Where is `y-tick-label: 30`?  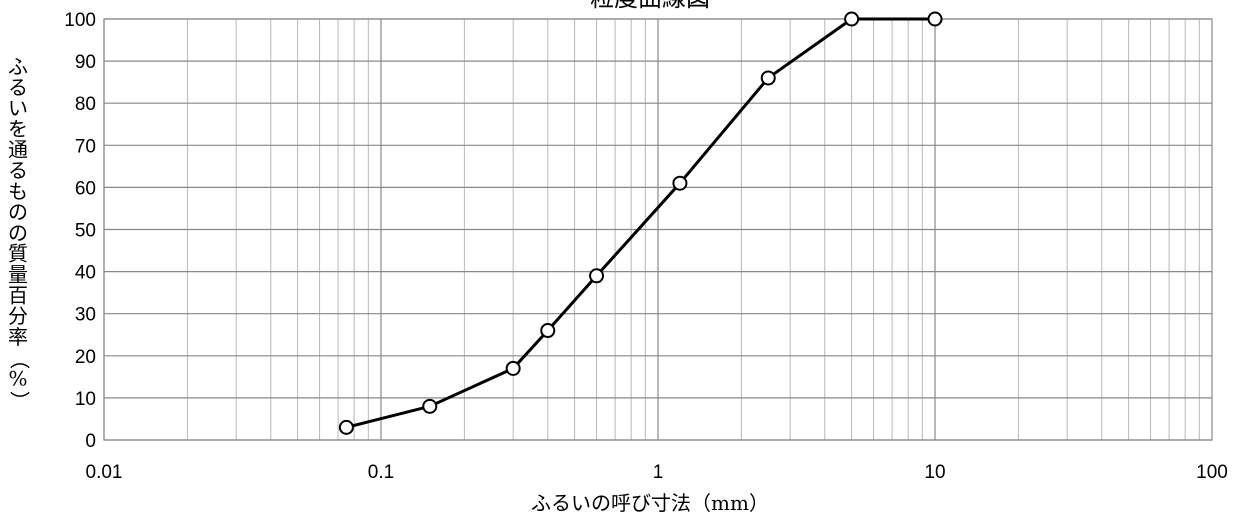 y-tick-label: 30 is located at coordinates (85, 315).